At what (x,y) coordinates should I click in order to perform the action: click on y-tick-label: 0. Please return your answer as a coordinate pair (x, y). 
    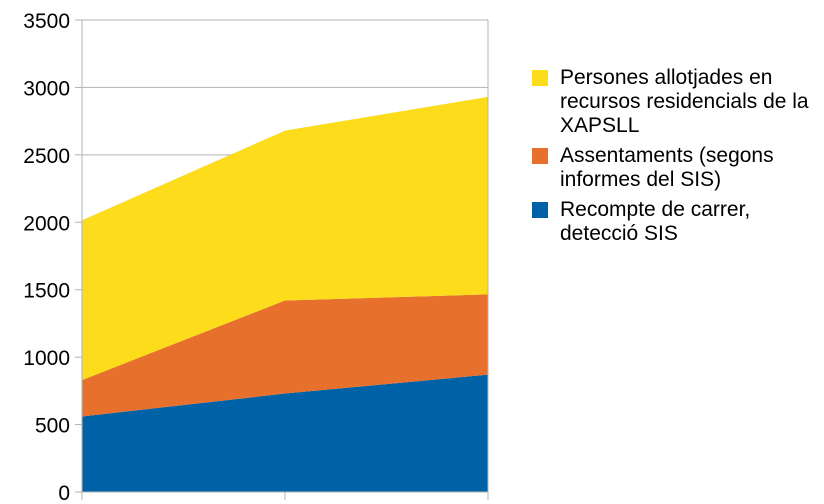
    Looking at the image, I should click on (64, 493).